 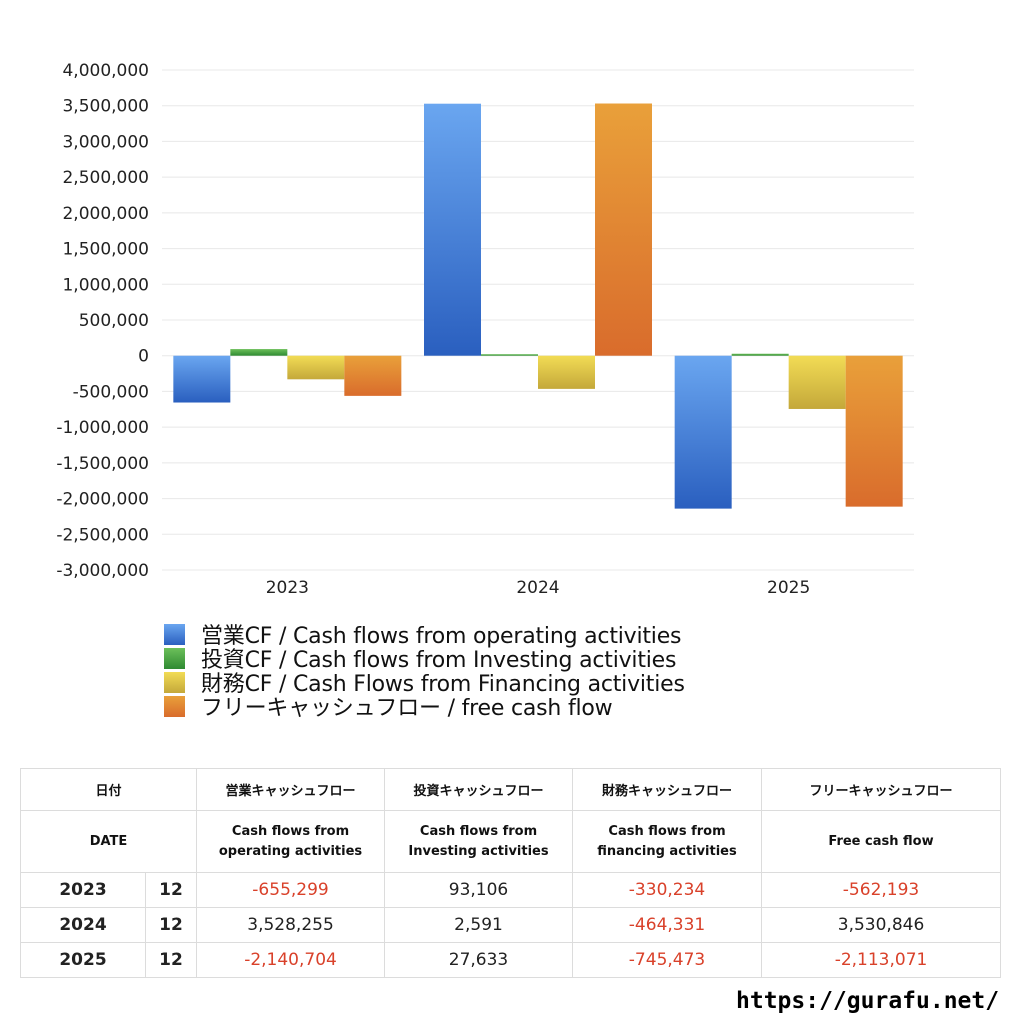 What do you see at coordinates (83, 890) in the screenshot?
I see `cell-year: 2023` at bounding box center [83, 890].